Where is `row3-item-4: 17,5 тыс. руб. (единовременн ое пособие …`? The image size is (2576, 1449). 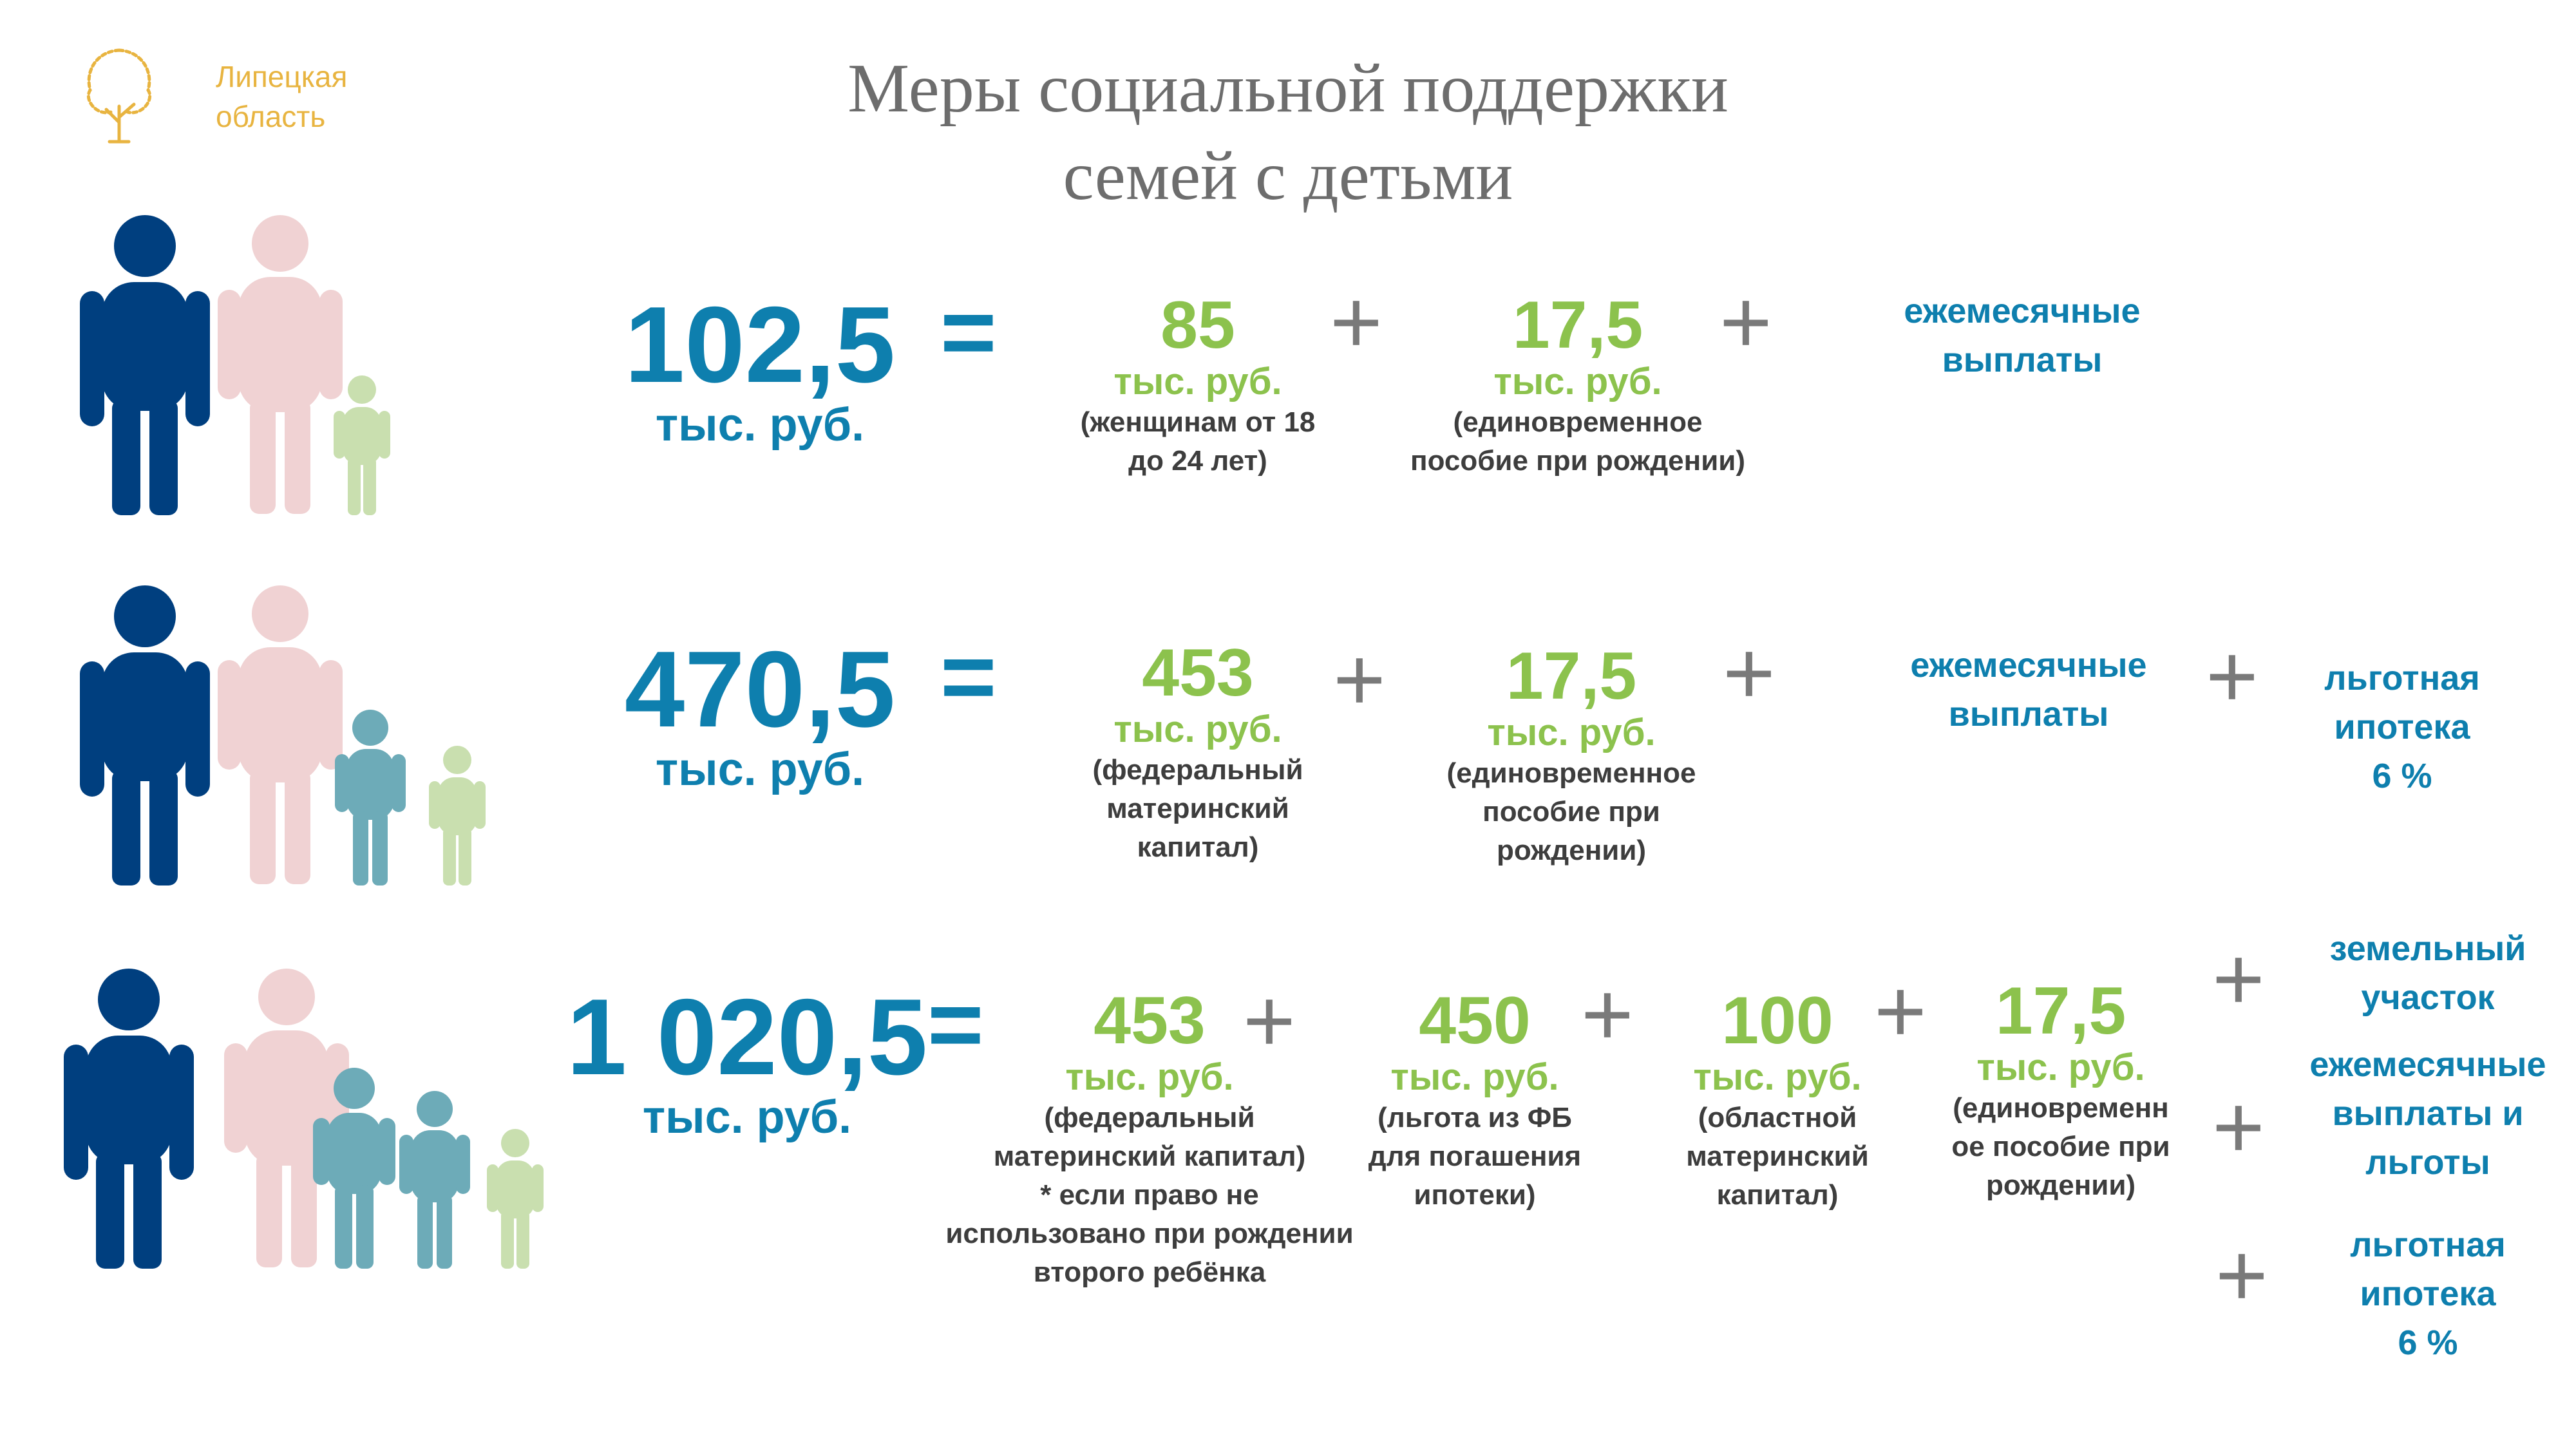 row3-item-4: 17,5 тыс. руб. (единовременн ое пособие … is located at coordinates (2060, 1091).